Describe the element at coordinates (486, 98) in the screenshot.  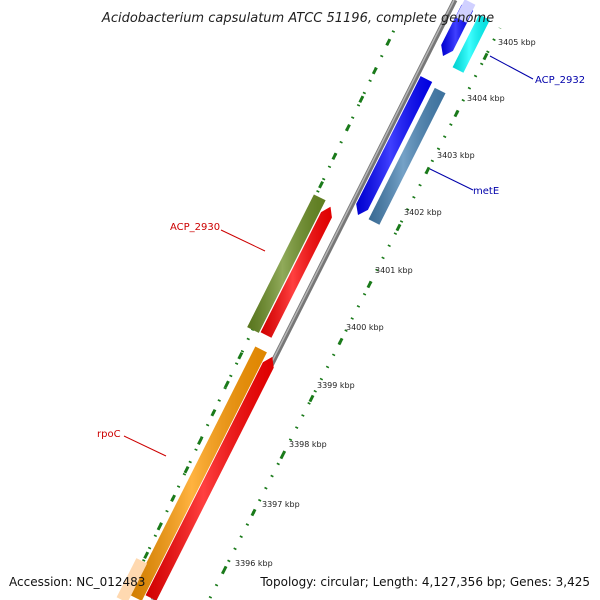
I see `kbp-label: 3404 kbp` at that location.